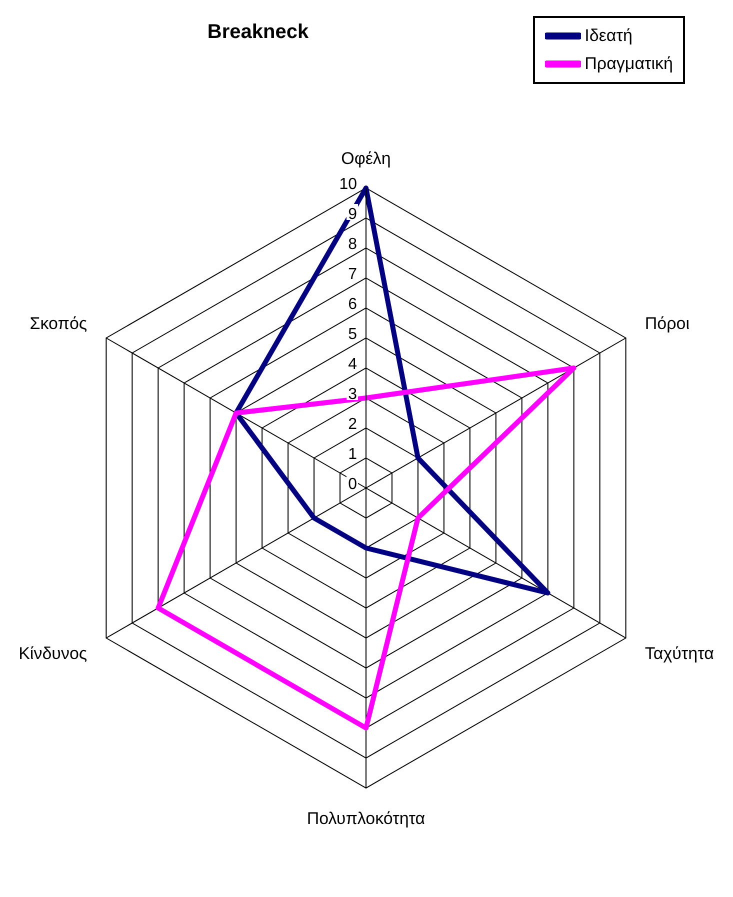 The height and width of the screenshot is (897, 733). I want to click on spoke-label: Ταχύτητα, so click(679, 653).